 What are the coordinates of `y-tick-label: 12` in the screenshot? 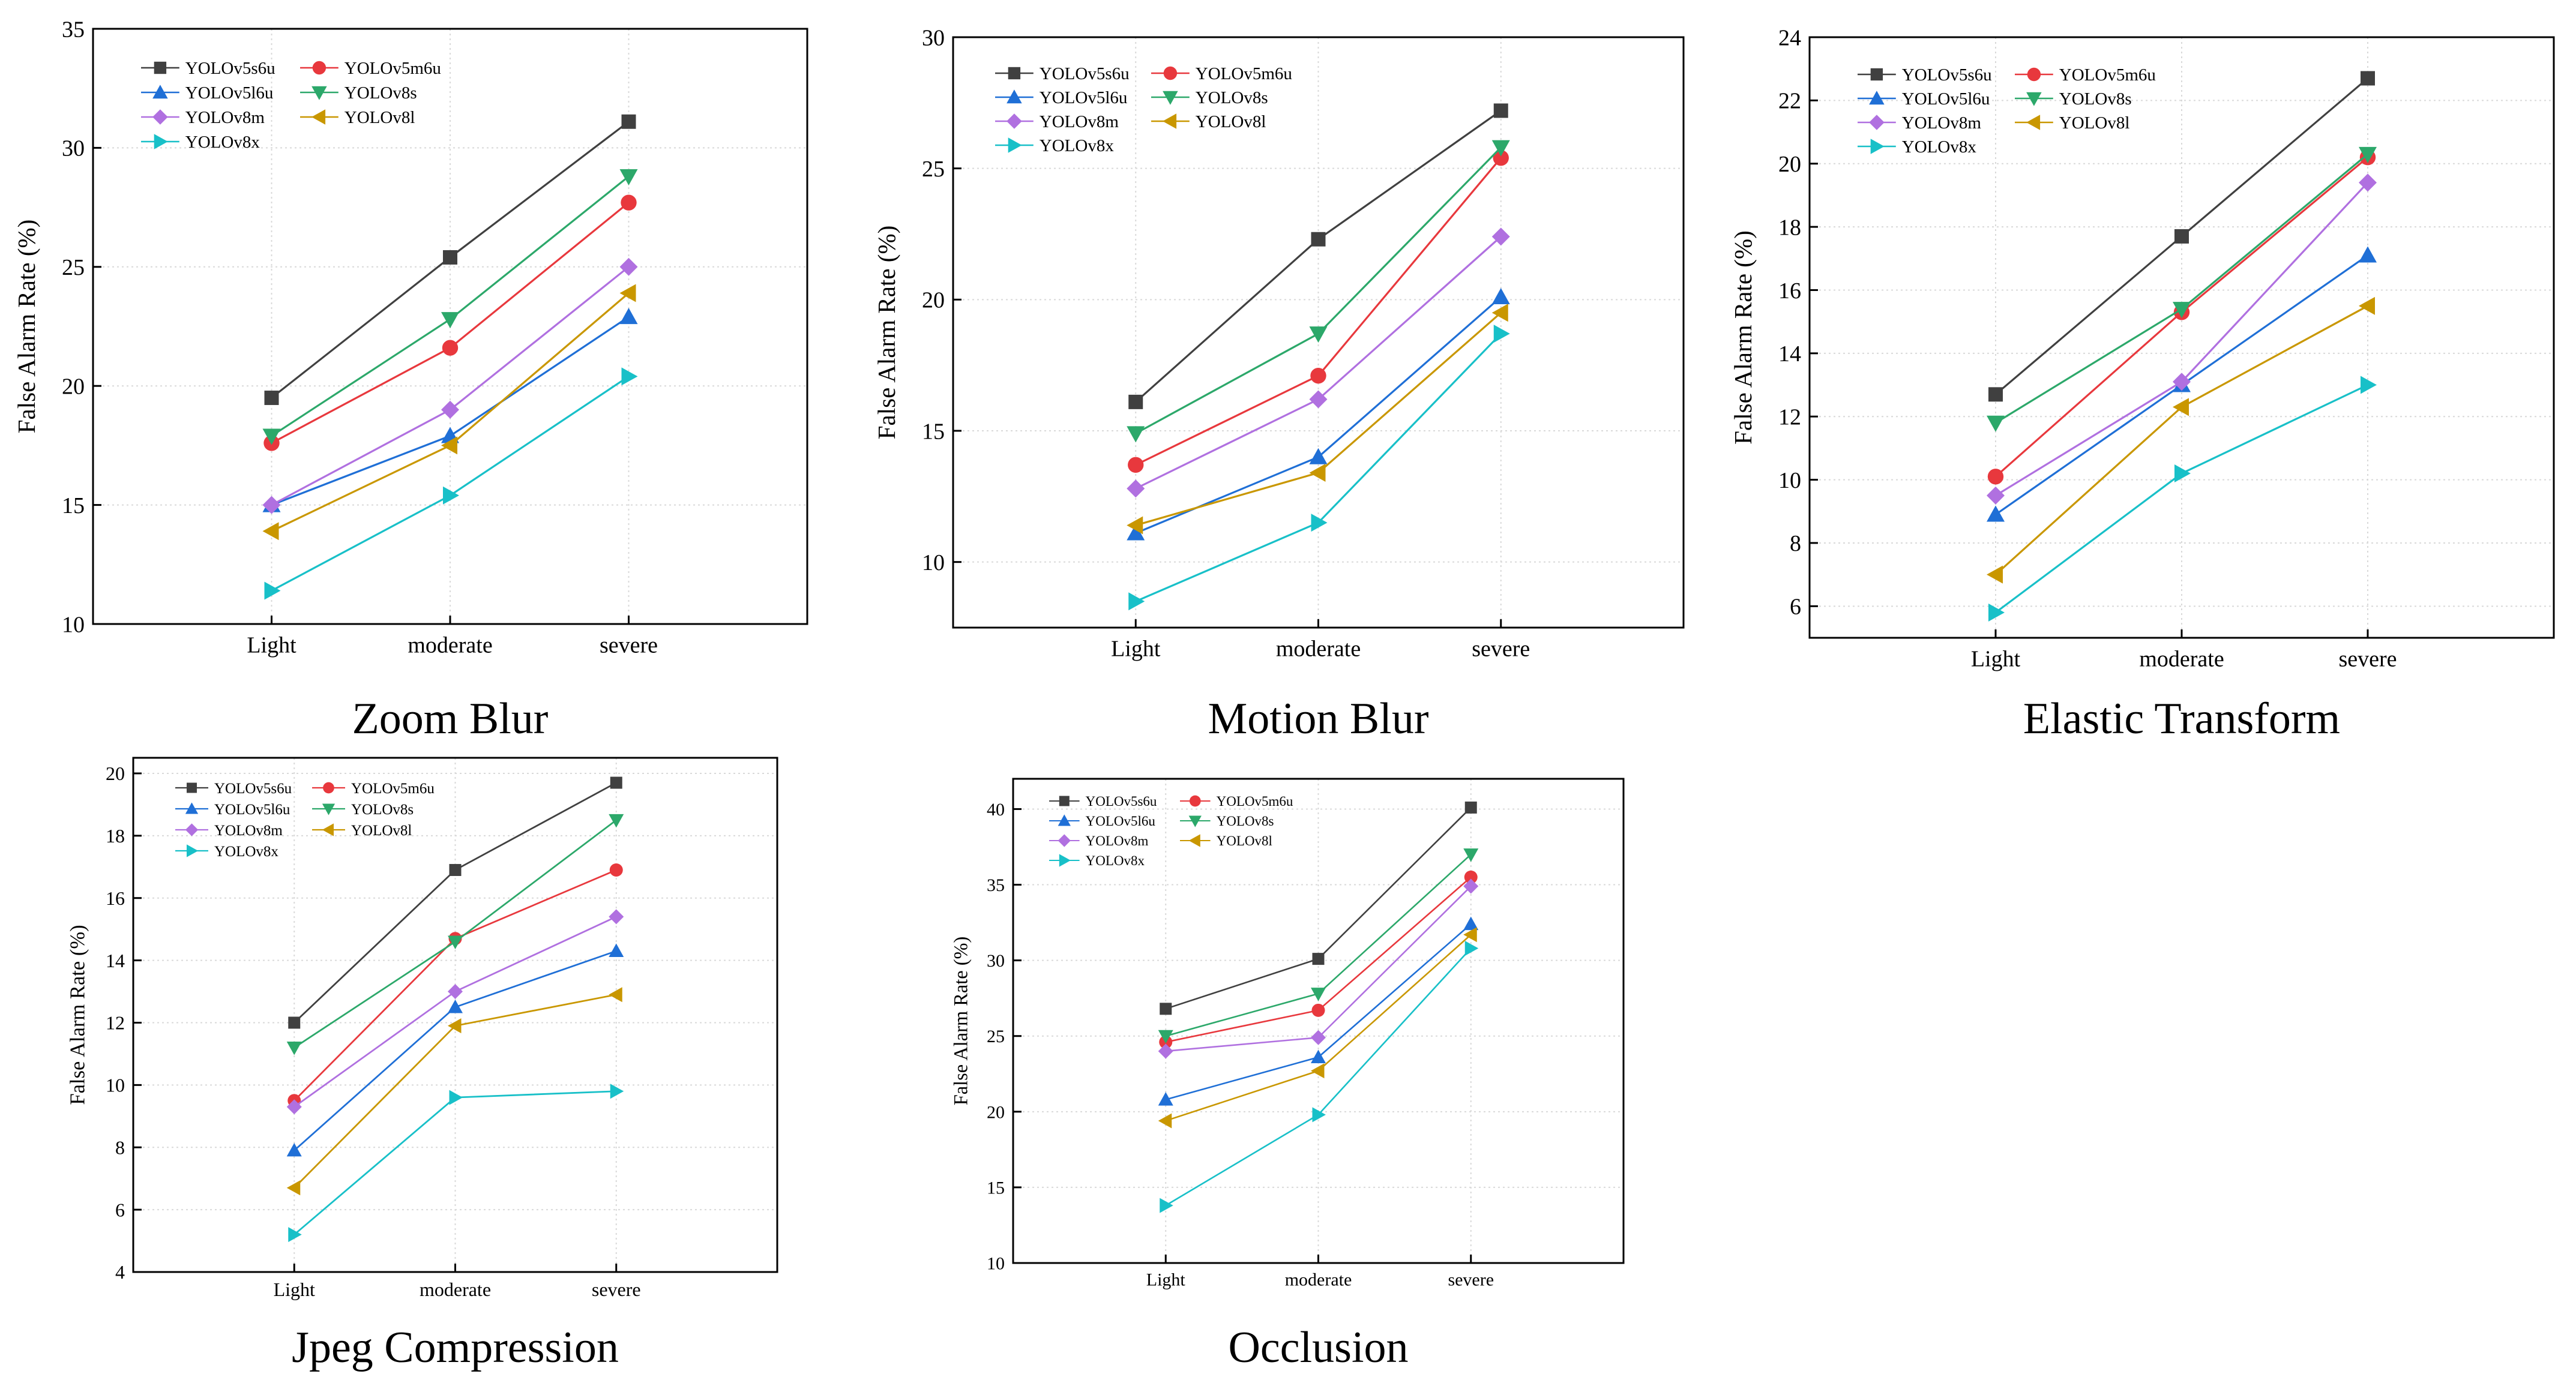 It's located at (115, 1023).